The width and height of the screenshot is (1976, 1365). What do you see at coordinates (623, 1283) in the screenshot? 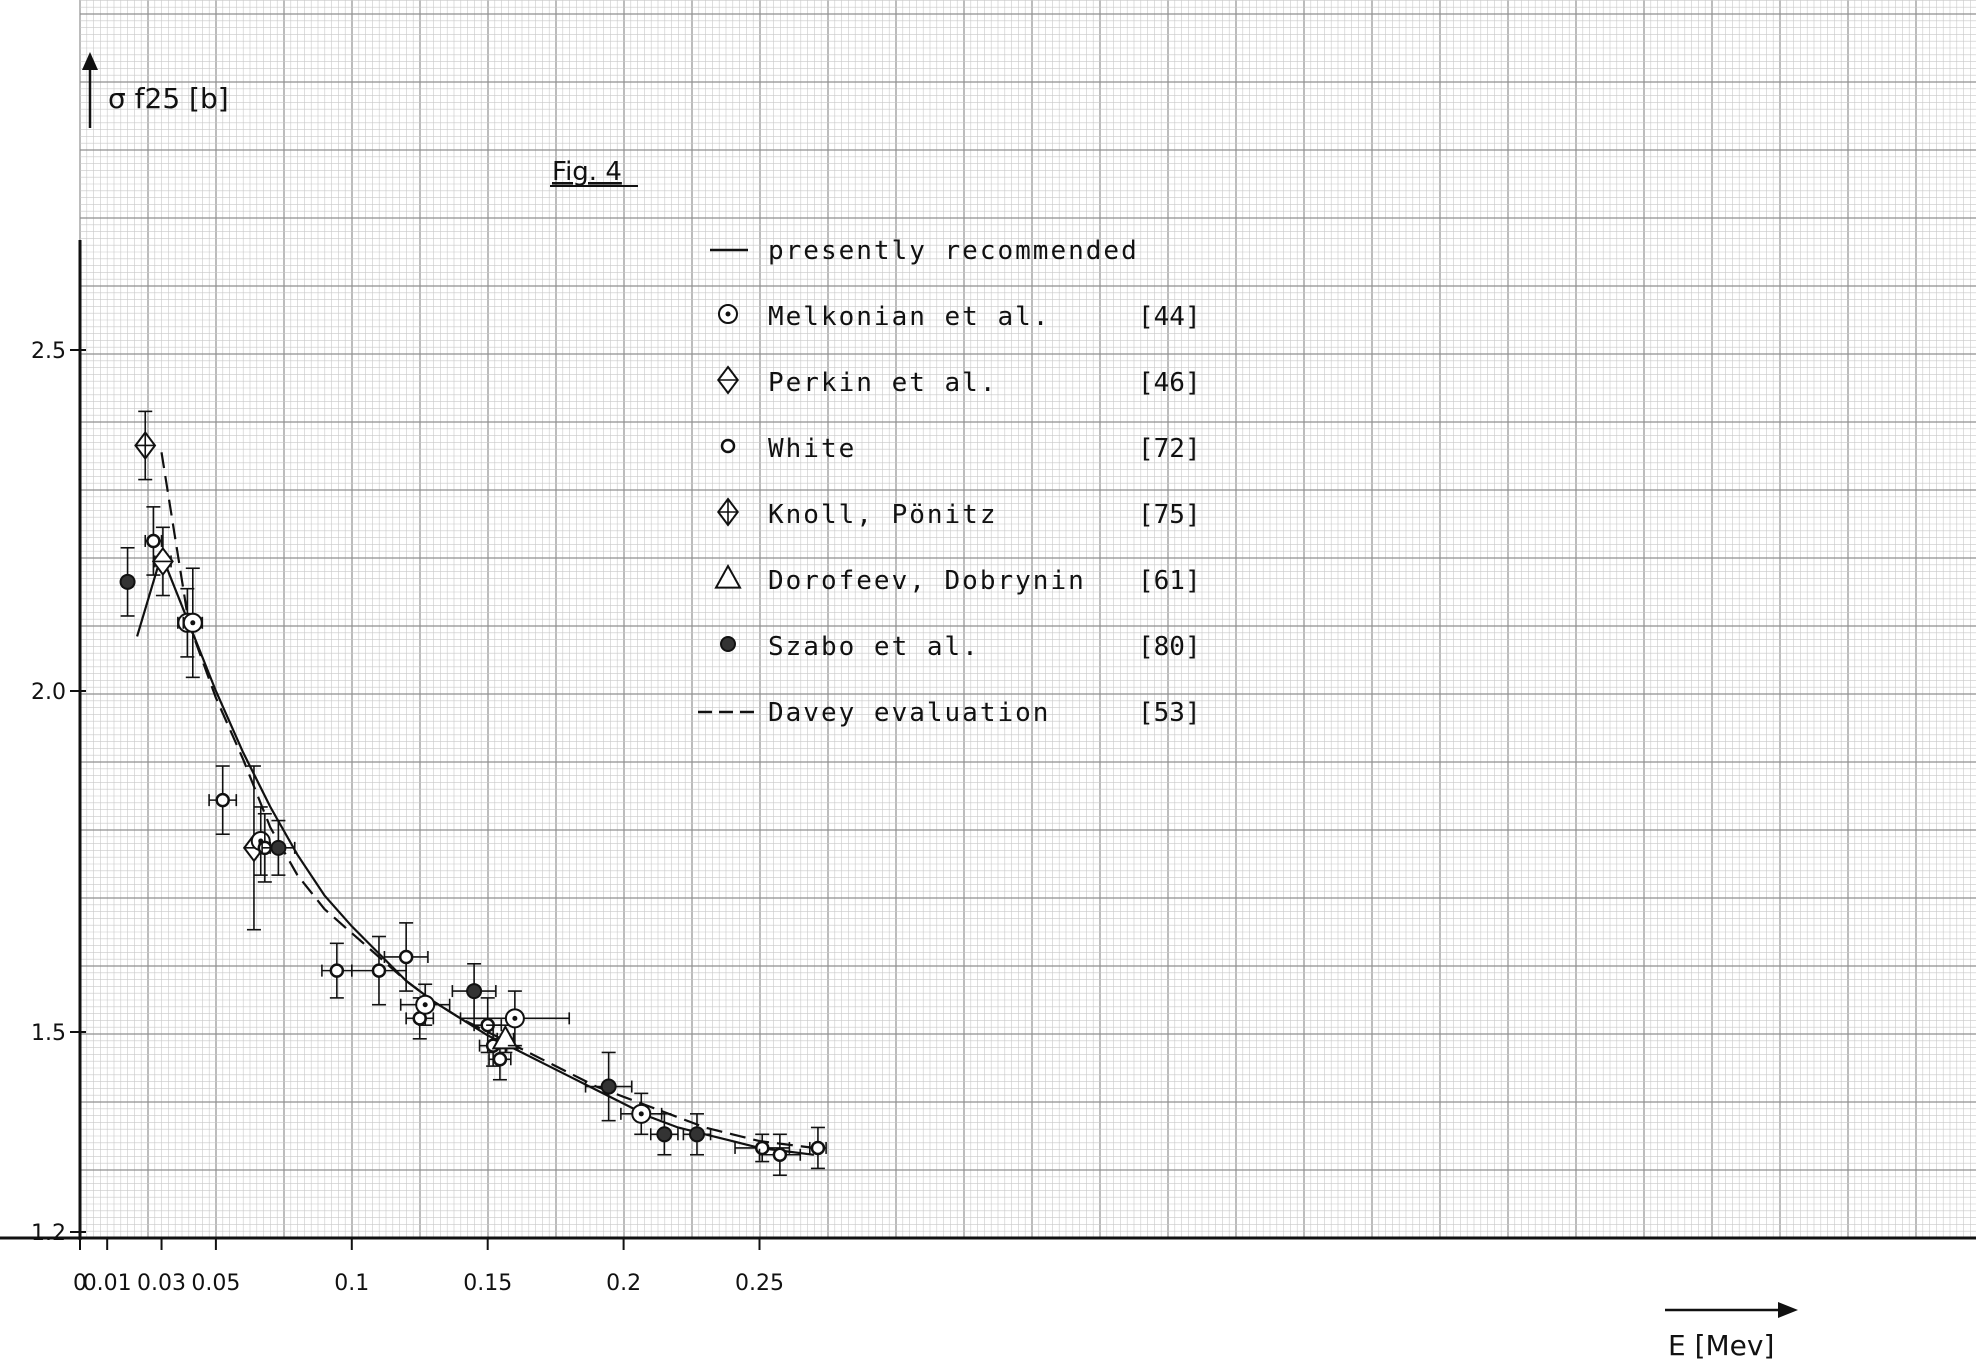
I see `x-tick-label: 0.2` at bounding box center [623, 1283].